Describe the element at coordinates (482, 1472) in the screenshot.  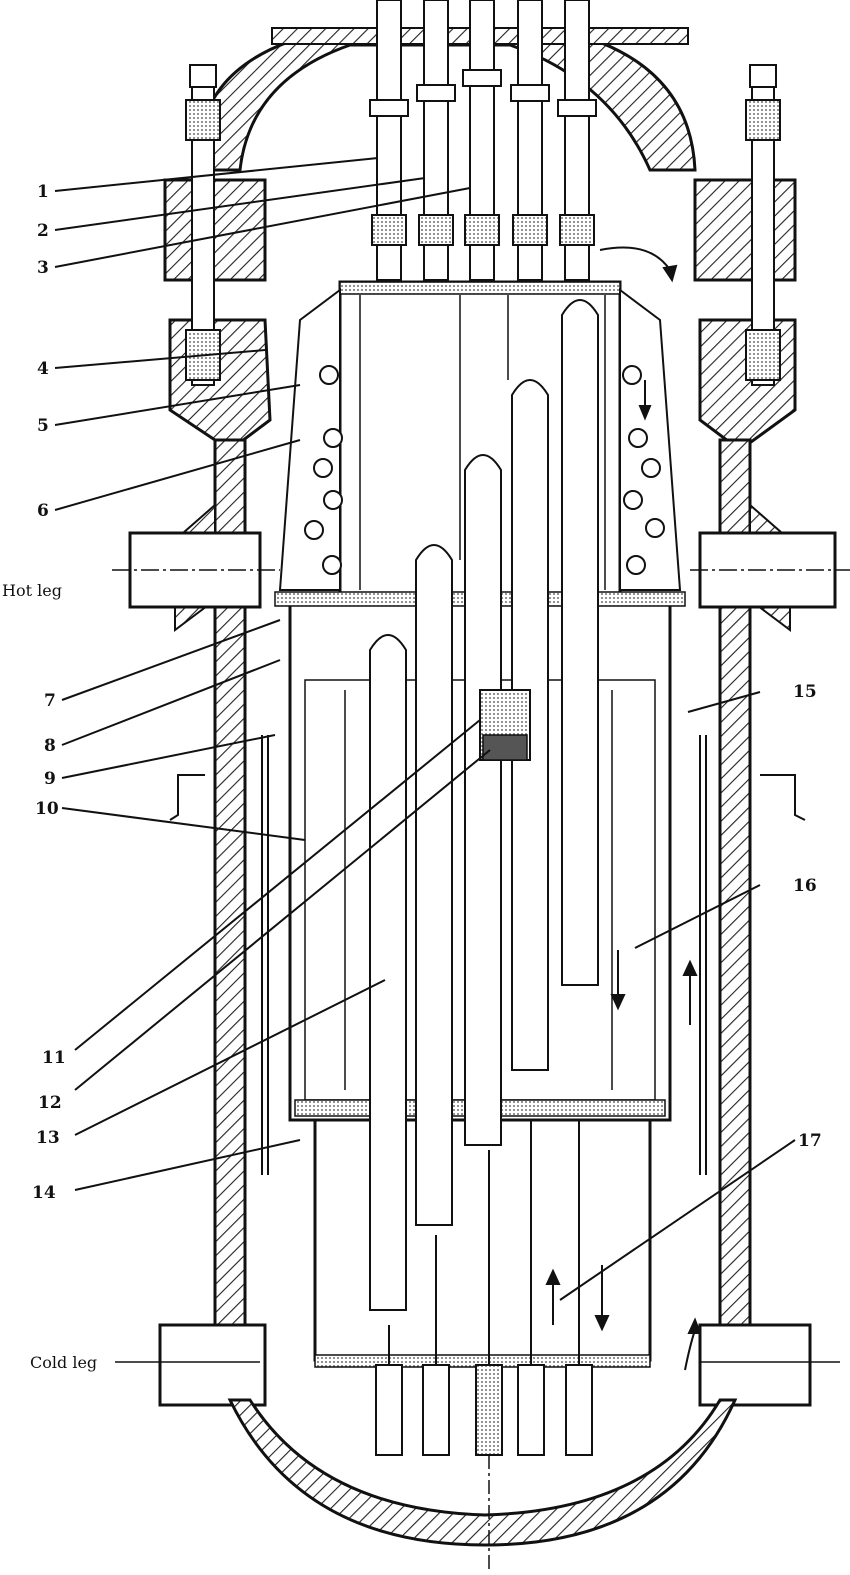
I see `bottom-head` at that location.